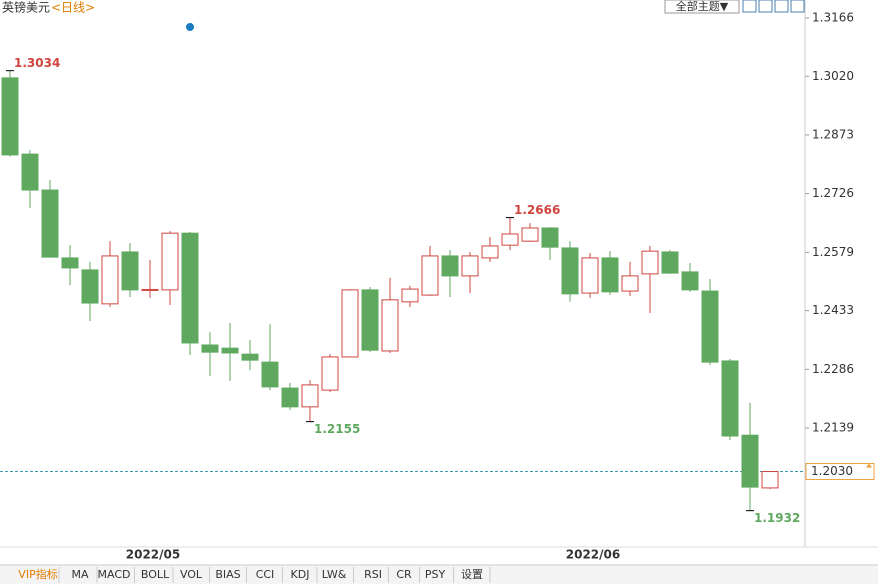 This screenshot has height=584, width=878. What do you see at coordinates (337, 429) in the screenshot?
I see `low-label: 1.2155` at bounding box center [337, 429].